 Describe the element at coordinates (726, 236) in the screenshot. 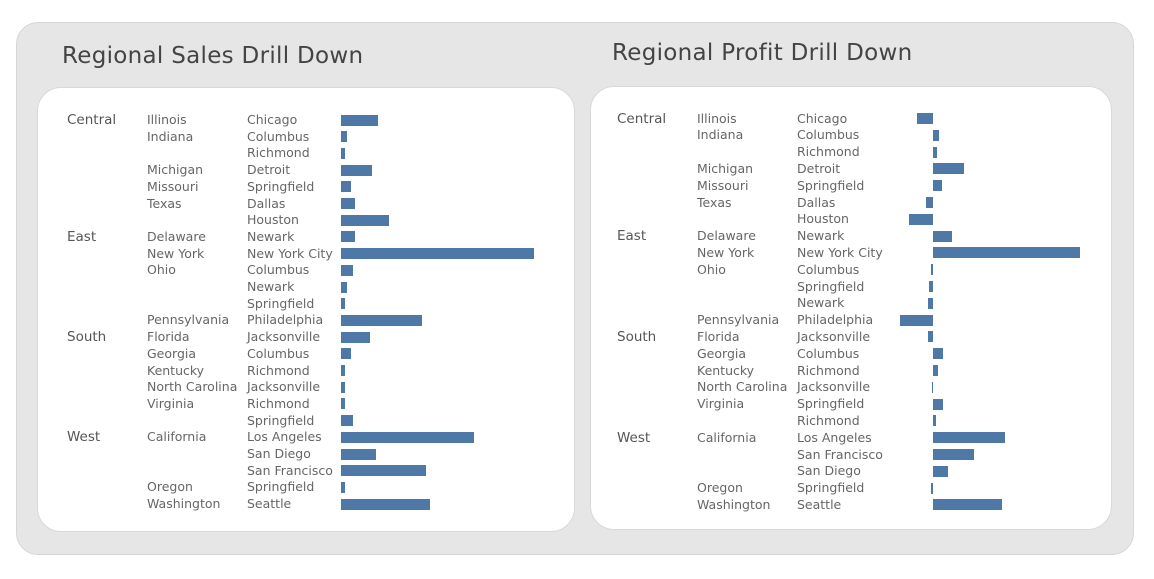

I see `profit-state-label: Delaware` at that location.